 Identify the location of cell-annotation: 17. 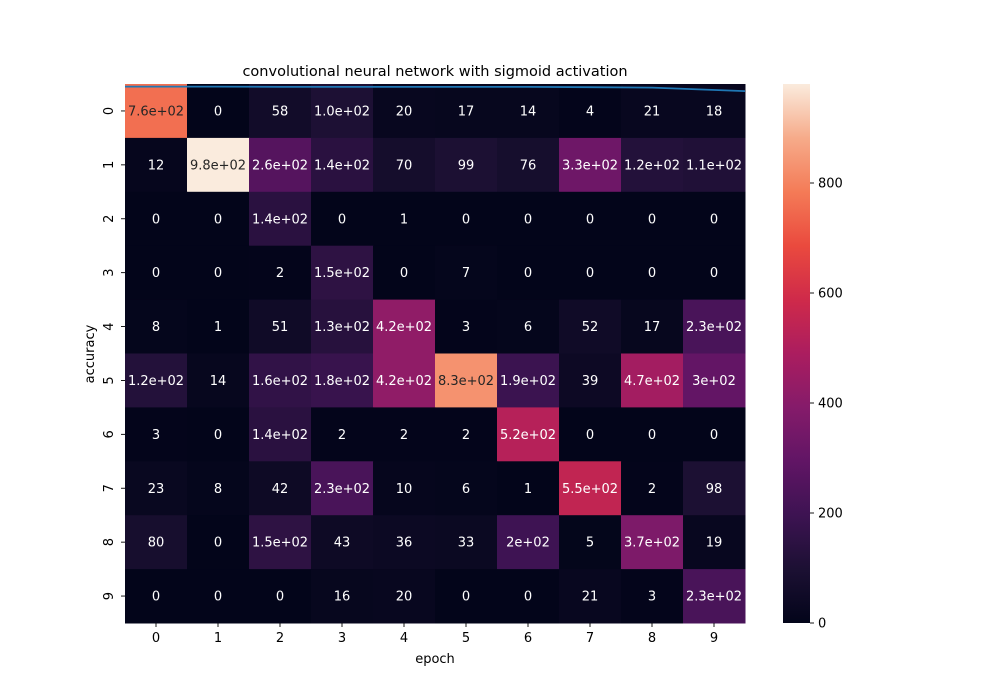
(652, 327).